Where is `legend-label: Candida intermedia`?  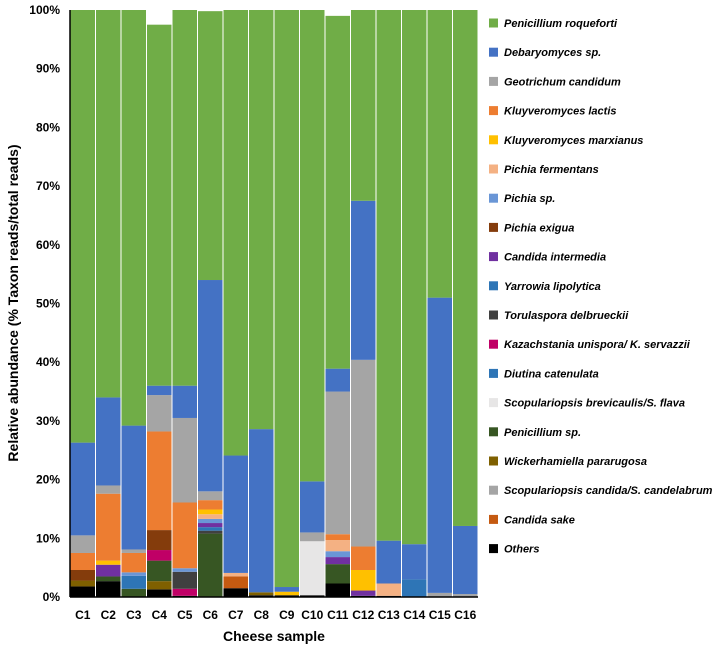
legend-label: Candida intermedia is located at coordinates (555, 258).